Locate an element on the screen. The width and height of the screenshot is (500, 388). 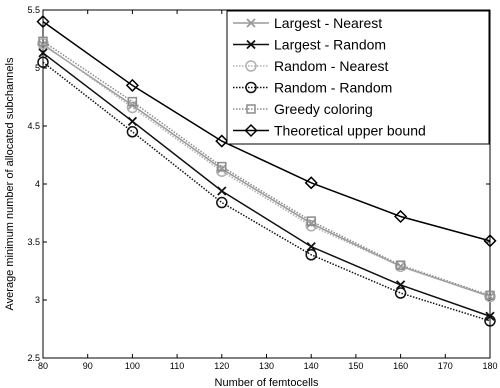
legend-item: Theoretical upper bound is located at coordinates (329, 131).